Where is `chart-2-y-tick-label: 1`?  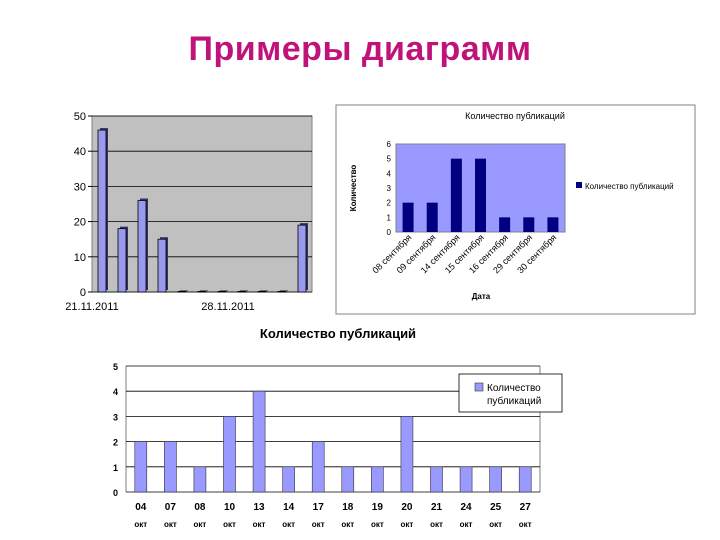 chart-2-y-tick-label: 1 is located at coordinates (389, 217).